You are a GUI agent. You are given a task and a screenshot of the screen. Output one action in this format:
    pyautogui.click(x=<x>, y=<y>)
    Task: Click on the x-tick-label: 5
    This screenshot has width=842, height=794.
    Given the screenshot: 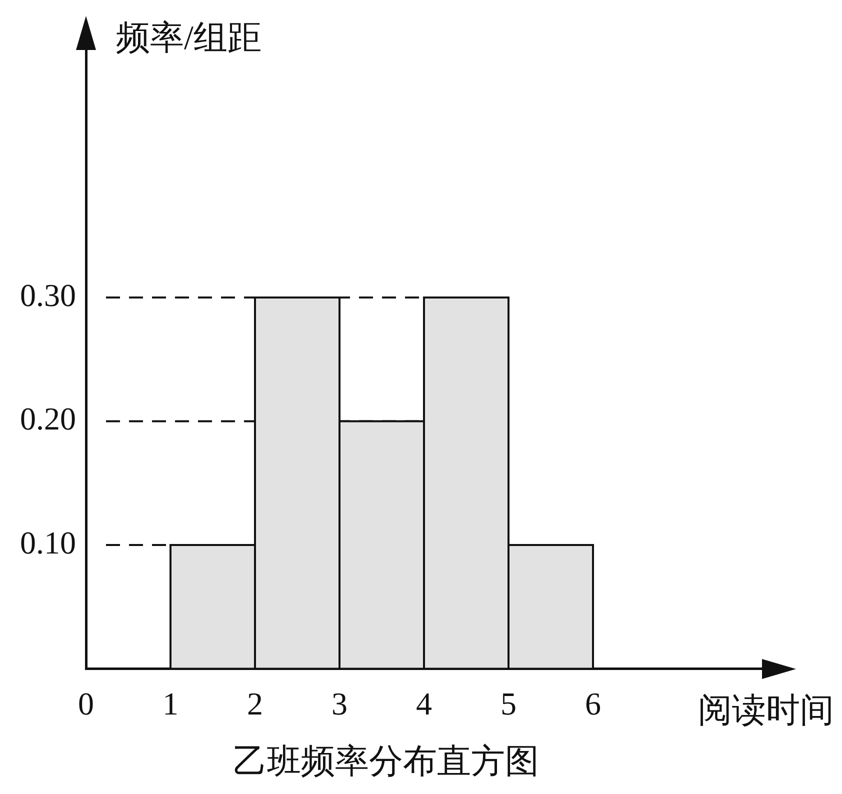 What is the action you would take?
    pyautogui.click(x=508, y=703)
    